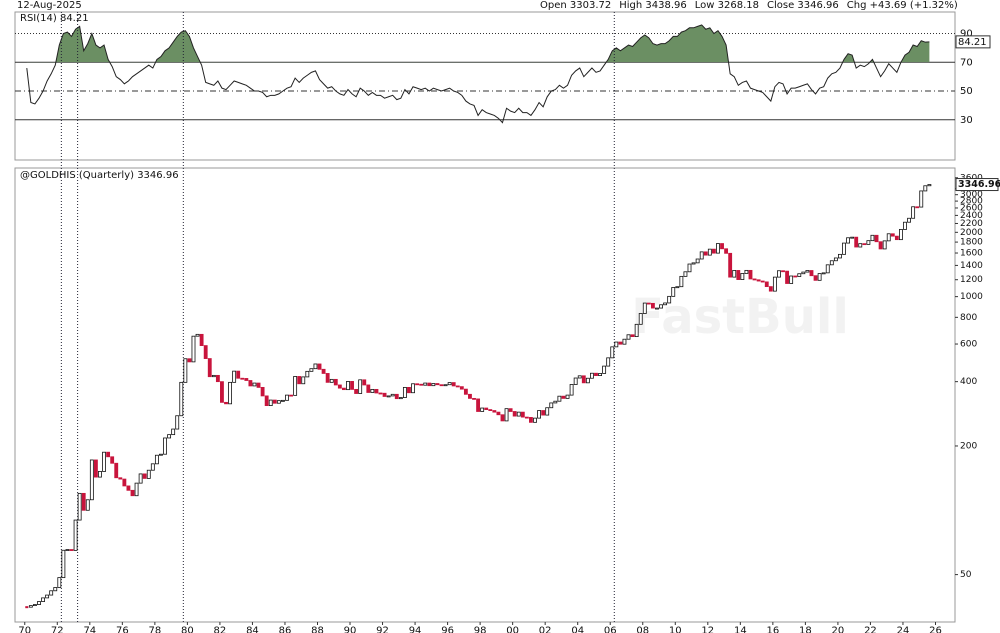  I want to click on x-tick-label: 96, so click(447, 629).